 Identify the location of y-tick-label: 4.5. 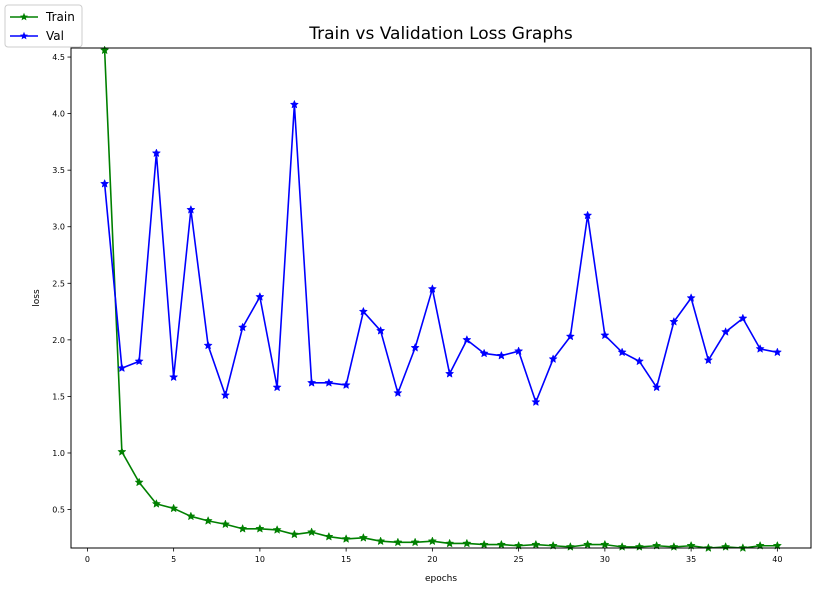
(58, 57).